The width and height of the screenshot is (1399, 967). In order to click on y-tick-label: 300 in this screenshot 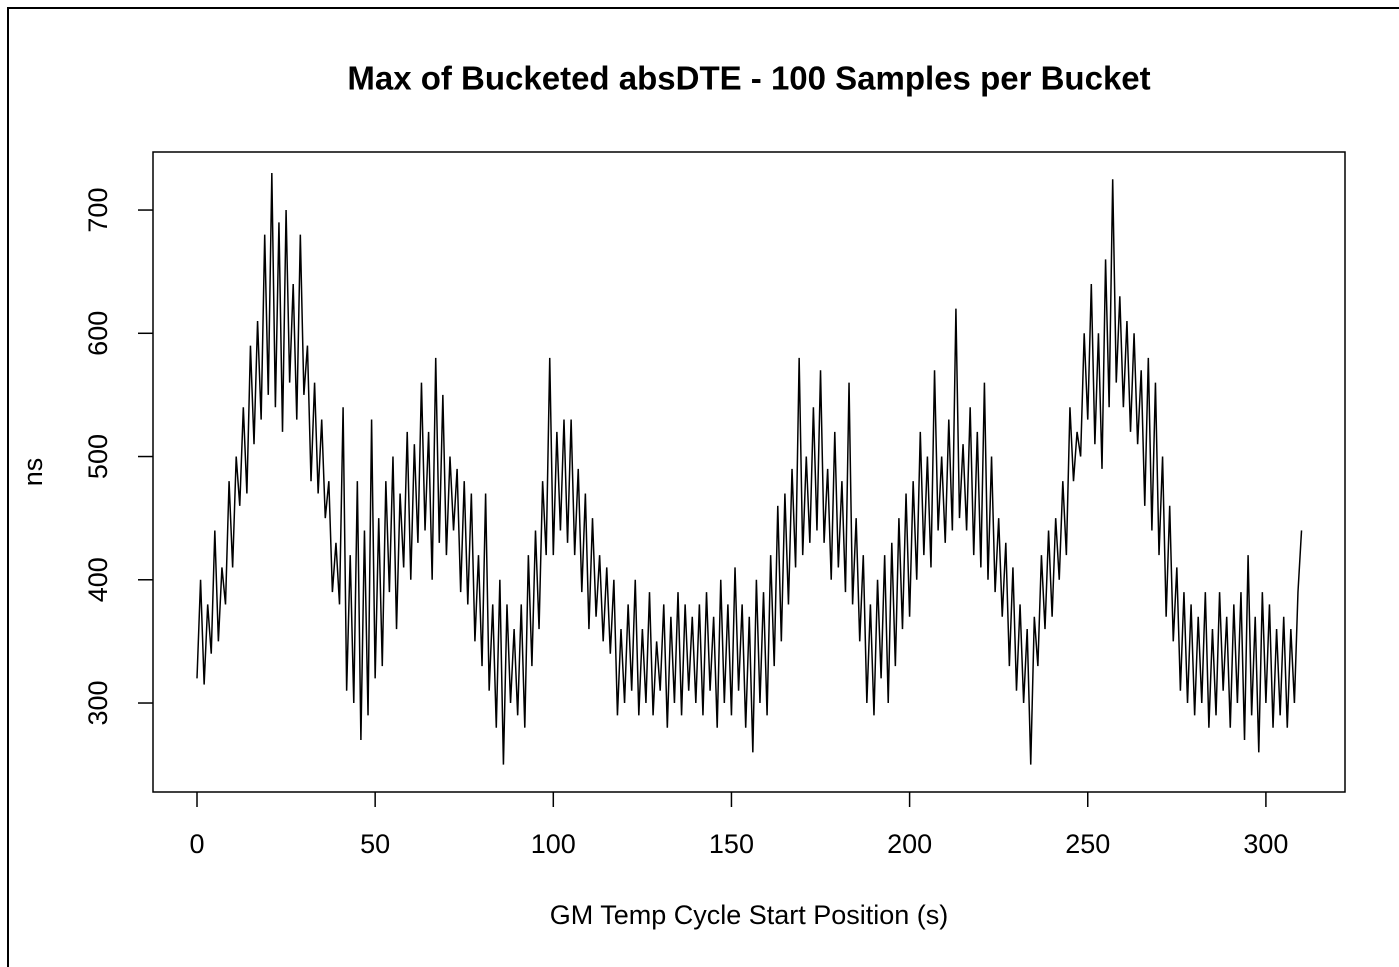, I will do `click(98, 702)`.